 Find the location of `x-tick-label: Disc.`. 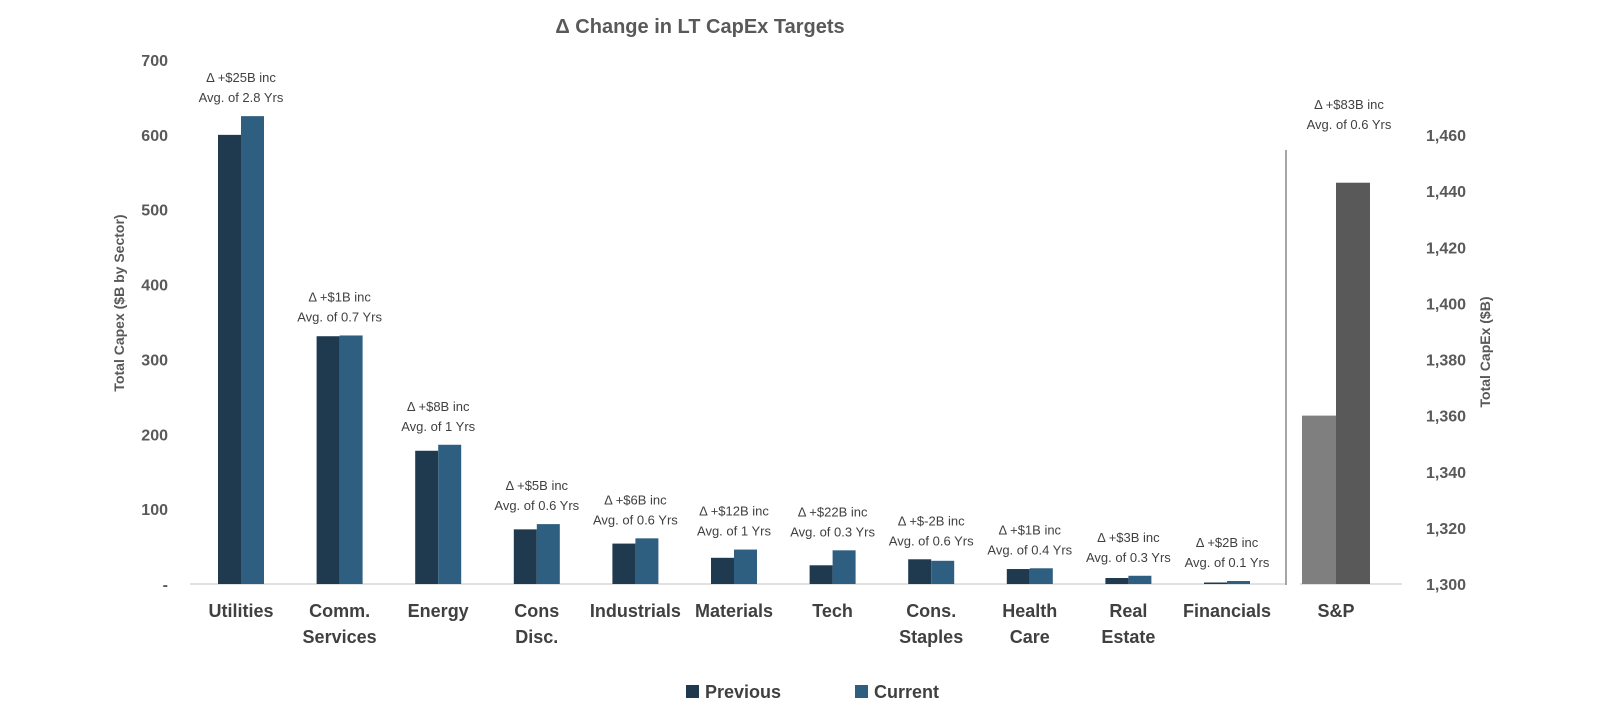

x-tick-label: Disc. is located at coordinates (536, 637).